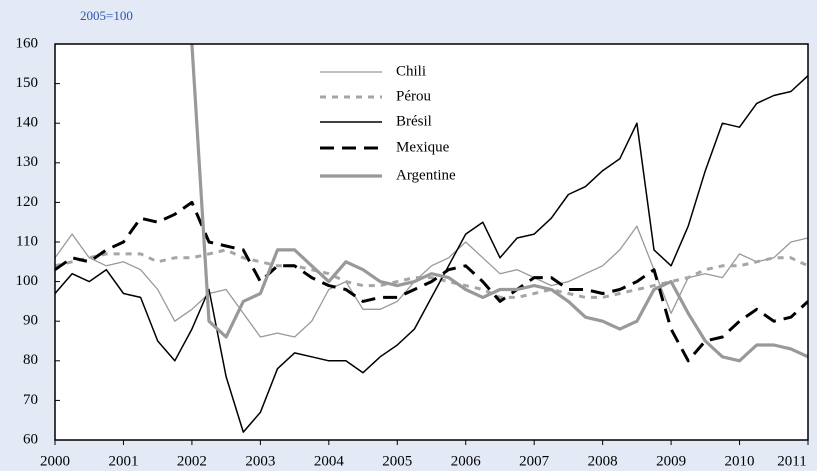 This screenshot has height=471, width=817. What do you see at coordinates (603, 461) in the screenshot?
I see `x-tick-label: 2008` at bounding box center [603, 461].